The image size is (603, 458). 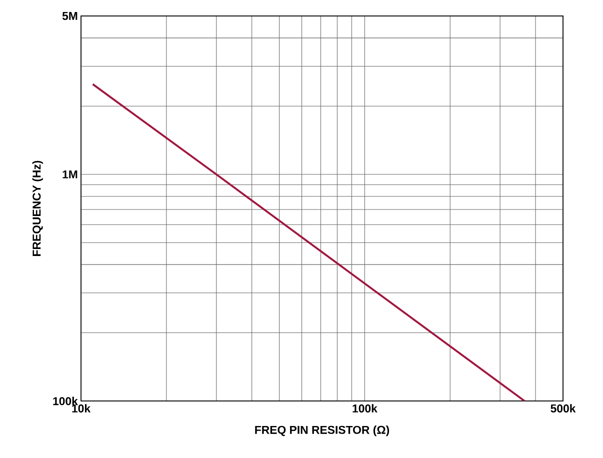 I want to click on x-axis-title: FREQ PIN RESISTOR (Ω), so click(x=322, y=431).